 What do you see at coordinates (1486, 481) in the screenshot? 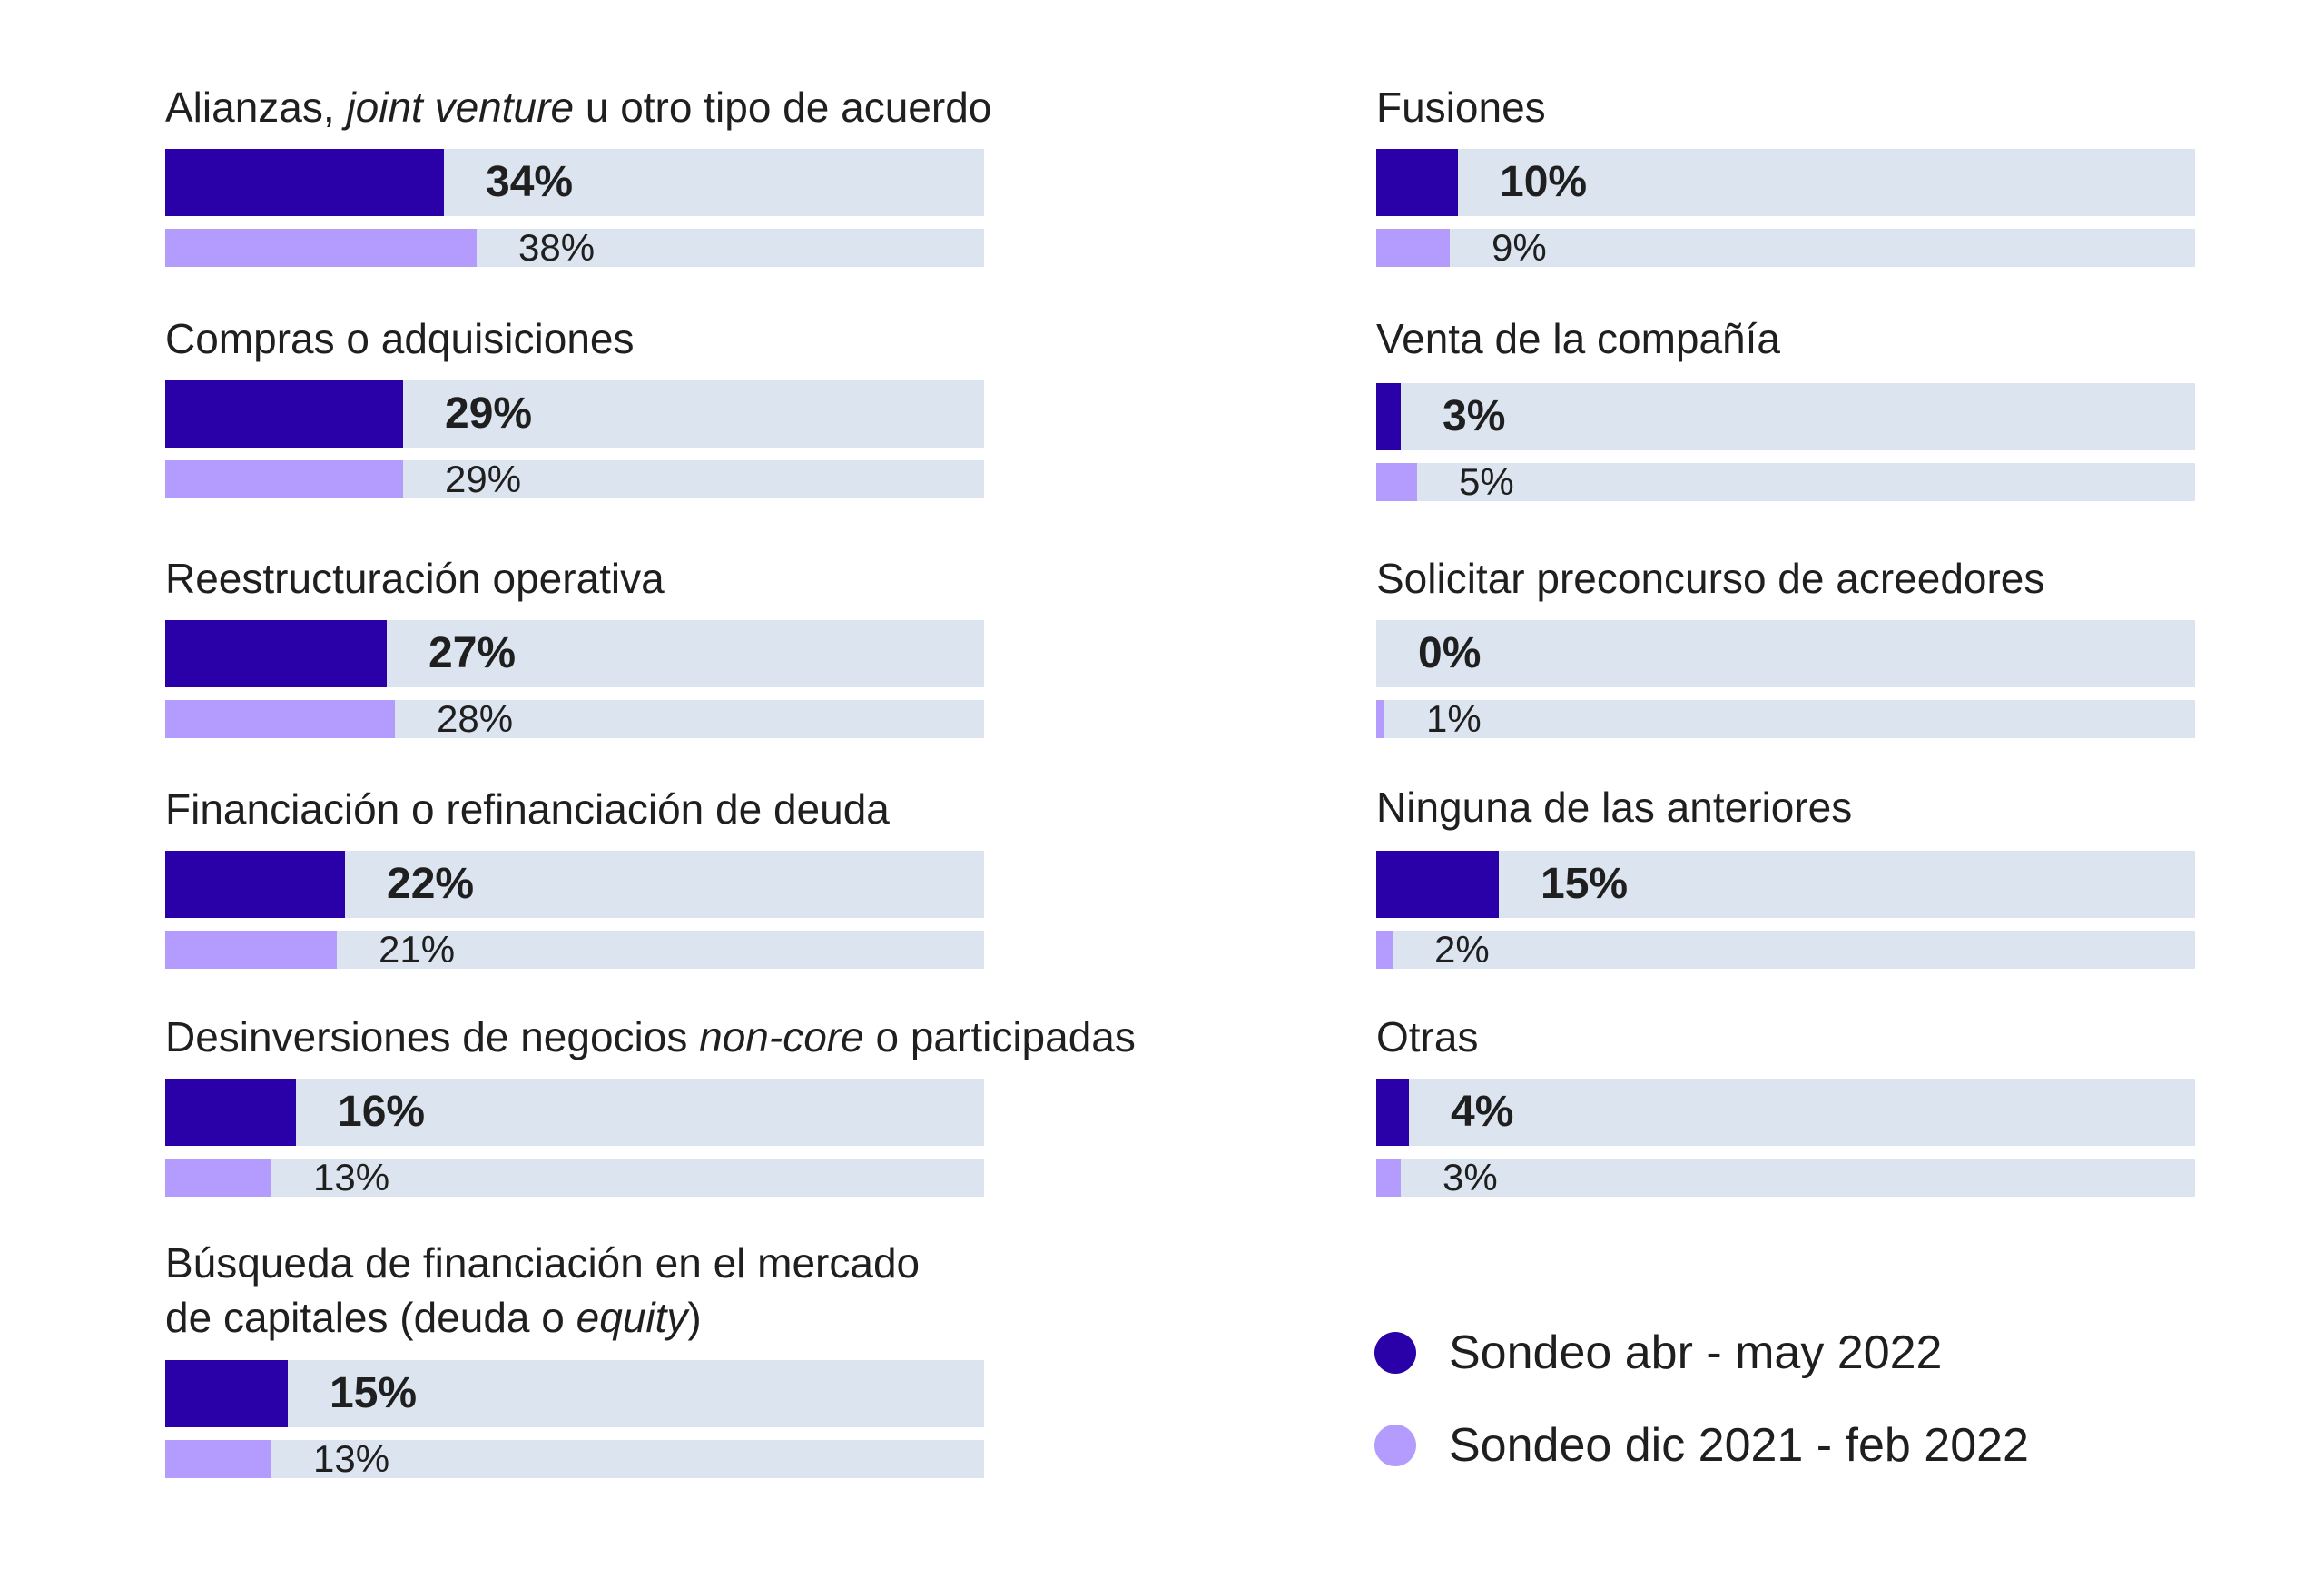
I see `value-label-previous: 5%` at bounding box center [1486, 481].